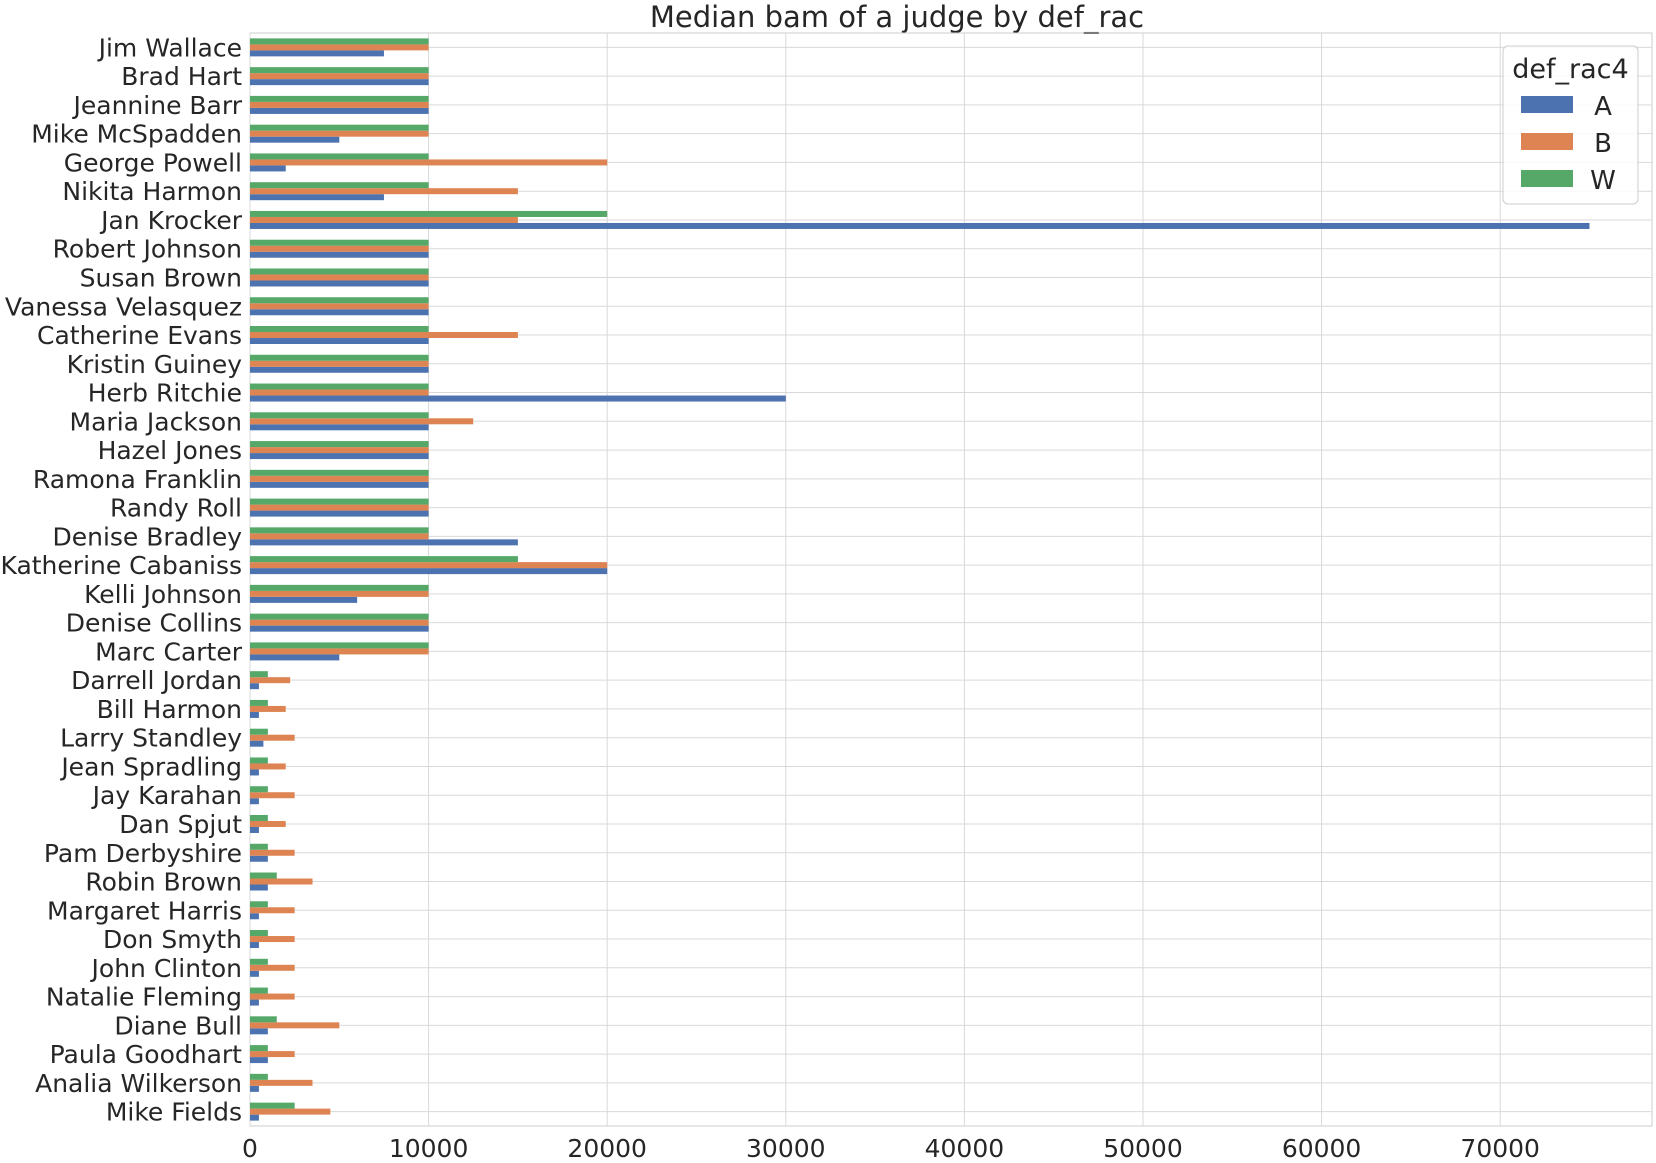  I want to click on bar-a-kristin-guiney, so click(339, 369).